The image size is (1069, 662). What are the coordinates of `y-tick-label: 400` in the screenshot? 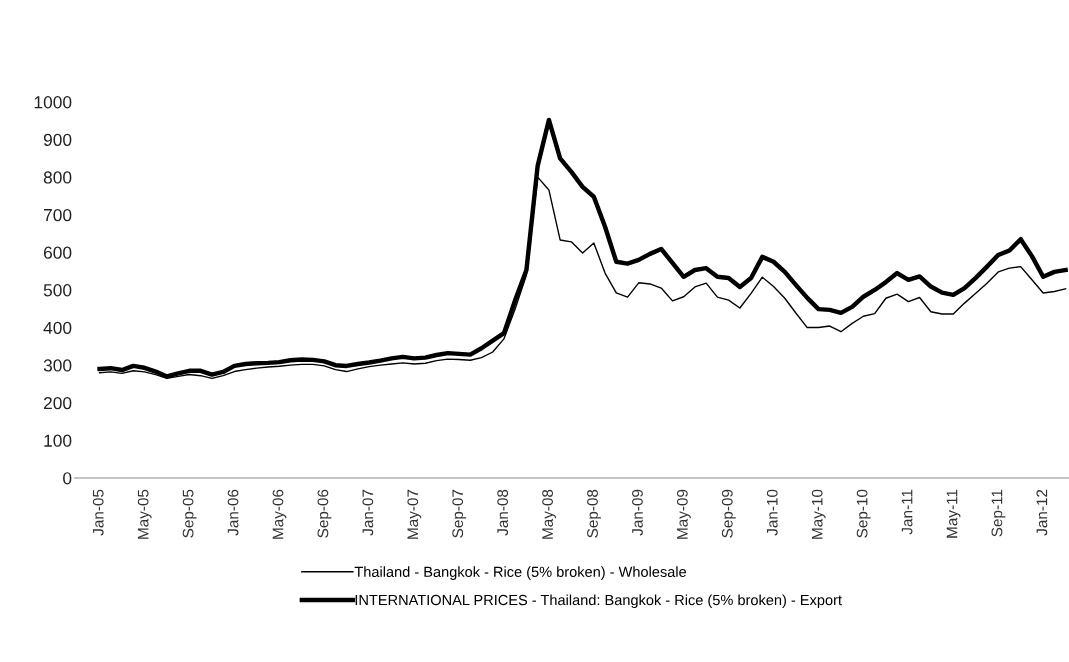 It's located at (57, 328).